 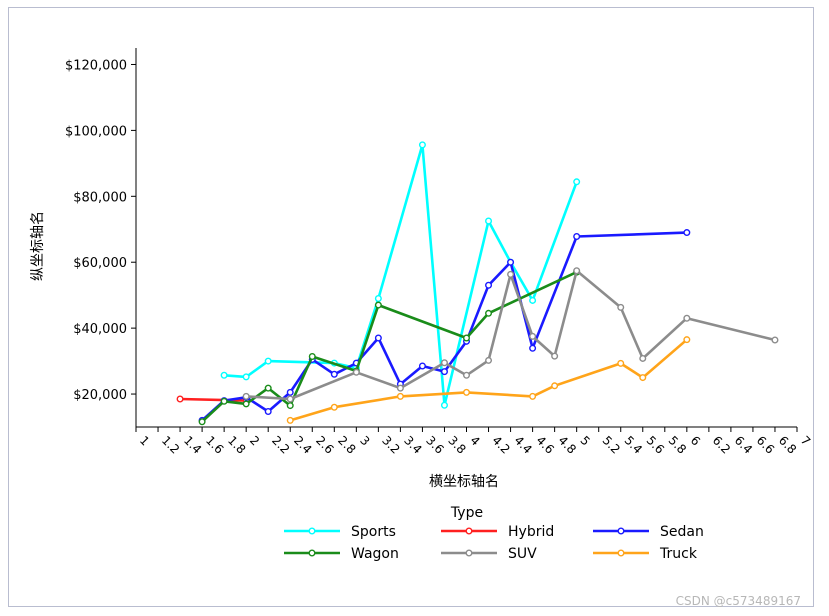 I want to click on y-tick-label: $20,000, so click(x=100, y=395).